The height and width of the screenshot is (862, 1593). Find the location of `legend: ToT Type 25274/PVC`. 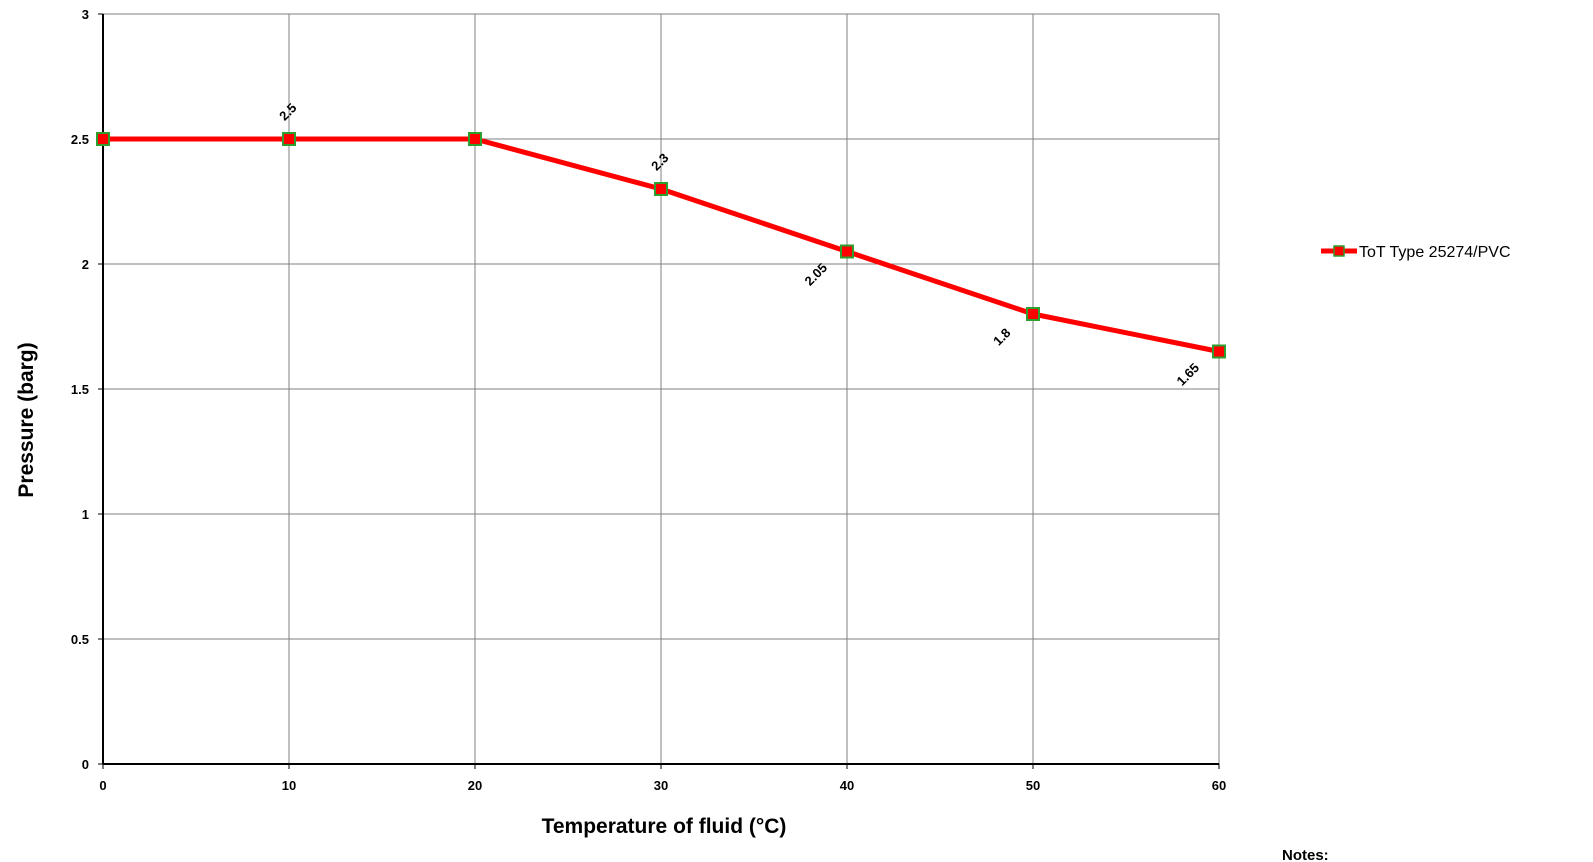

legend: ToT Type 25274/PVC is located at coordinates (1416, 252).